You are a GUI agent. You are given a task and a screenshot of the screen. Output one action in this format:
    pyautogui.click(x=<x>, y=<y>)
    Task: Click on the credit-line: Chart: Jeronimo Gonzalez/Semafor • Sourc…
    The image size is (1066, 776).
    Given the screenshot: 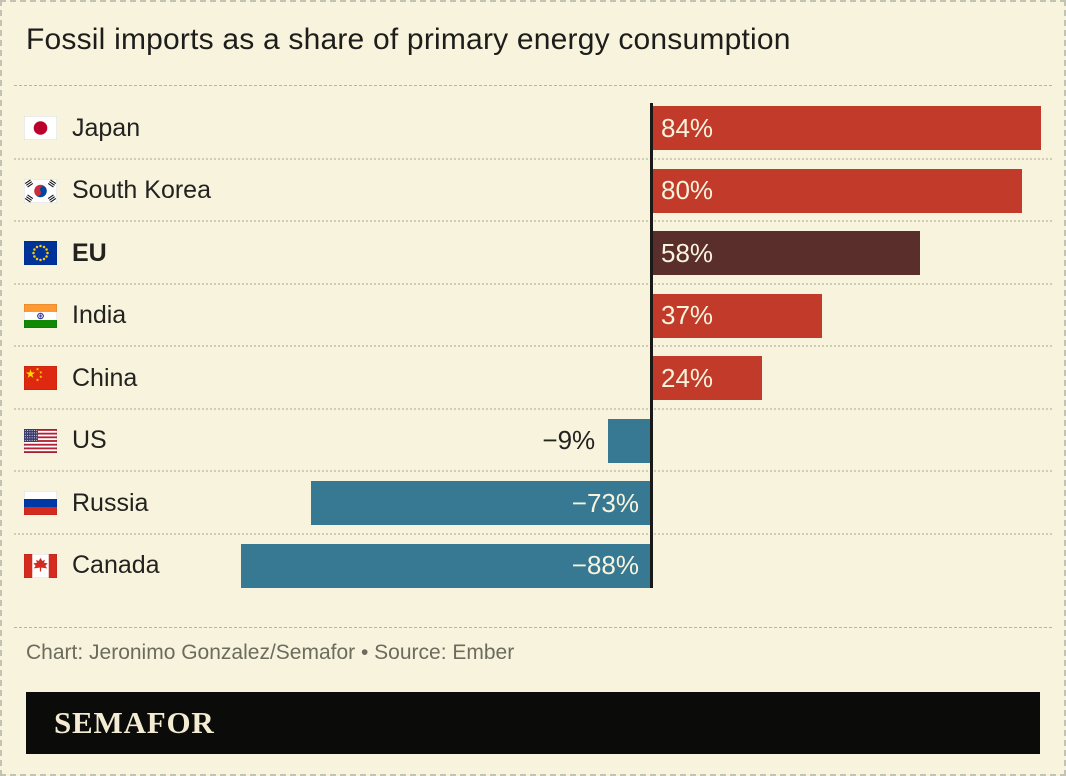 What is the action you would take?
    pyautogui.click(x=270, y=652)
    